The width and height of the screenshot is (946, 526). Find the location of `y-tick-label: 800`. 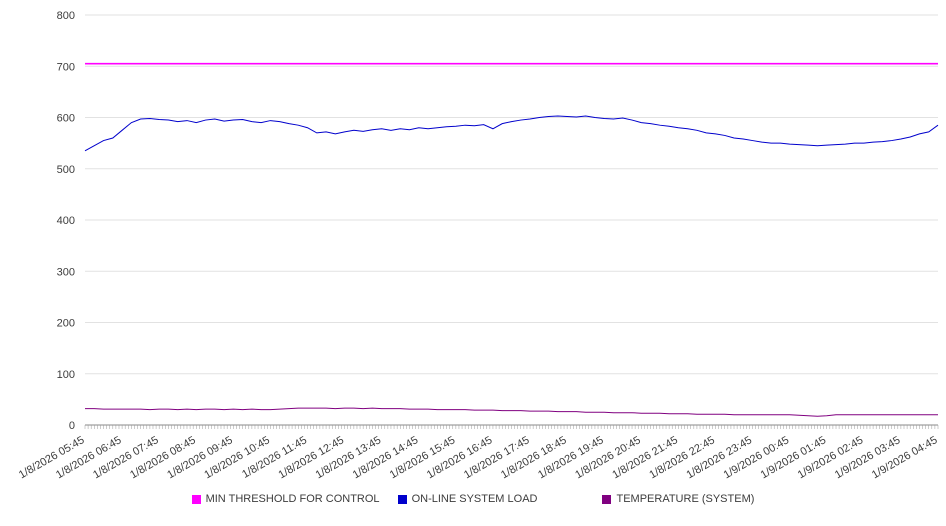

y-tick-label: 800 is located at coordinates (66, 16).